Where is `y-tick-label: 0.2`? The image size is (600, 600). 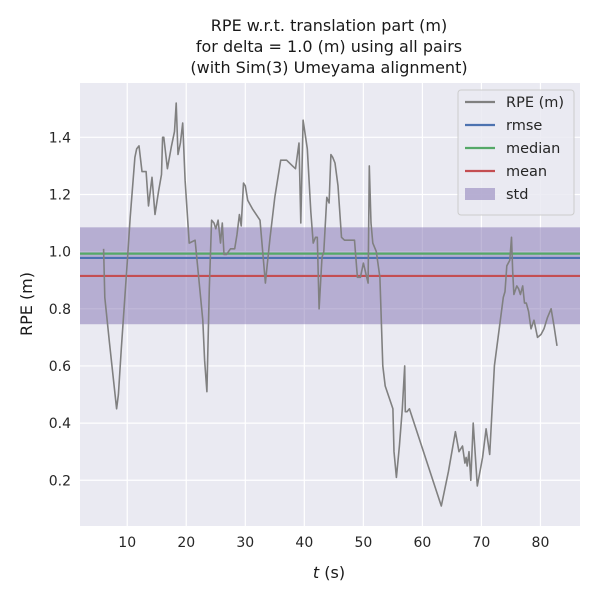 y-tick-label: 0.2 is located at coordinates (60, 481).